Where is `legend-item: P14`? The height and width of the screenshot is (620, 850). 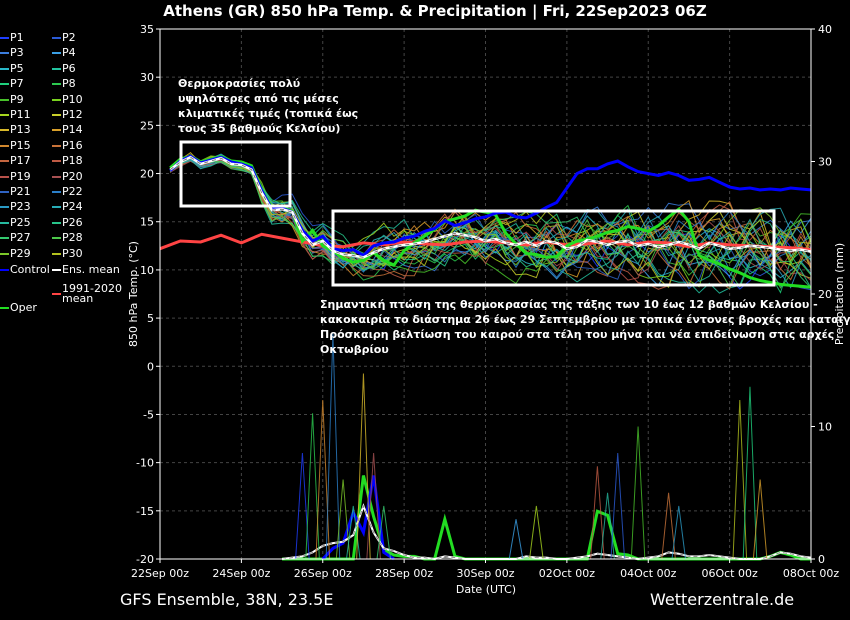
legend-item: P14 is located at coordinates (67, 130).